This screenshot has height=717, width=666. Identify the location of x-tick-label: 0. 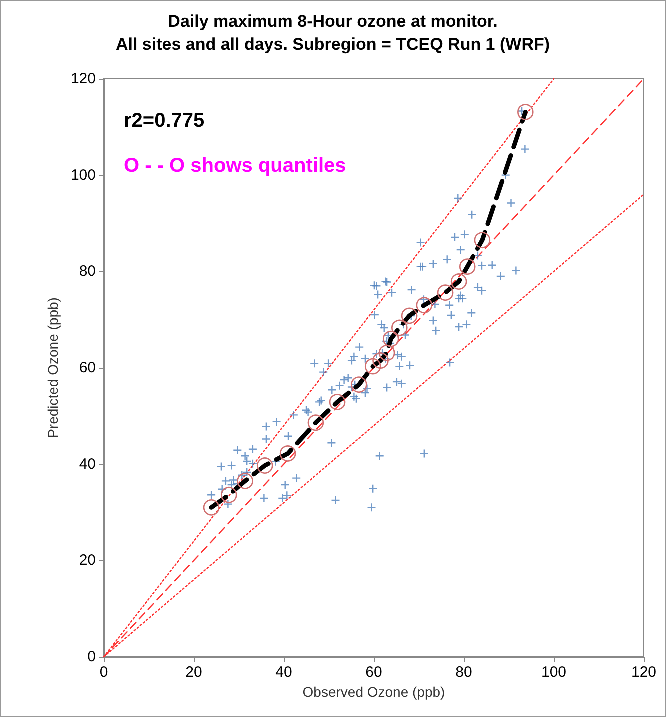
(104, 672).